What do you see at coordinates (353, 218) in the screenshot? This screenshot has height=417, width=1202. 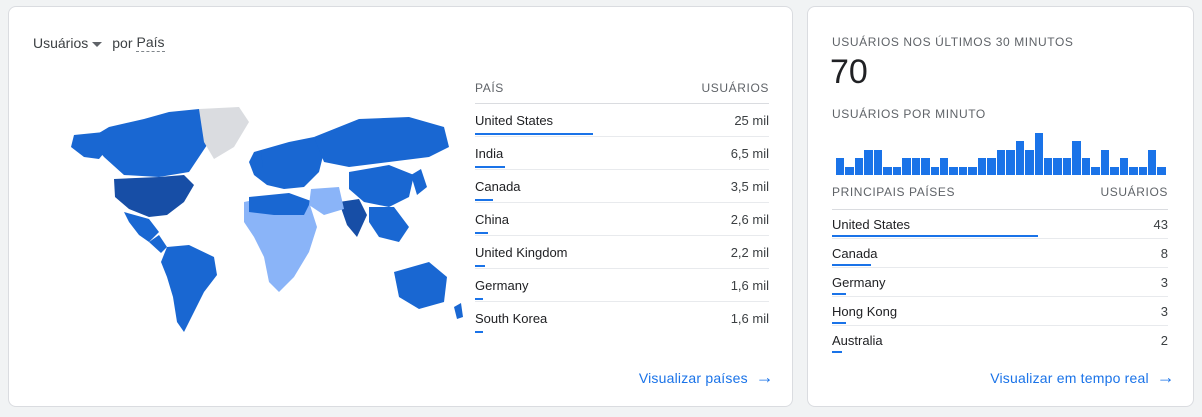 I see `map-india` at bounding box center [353, 218].